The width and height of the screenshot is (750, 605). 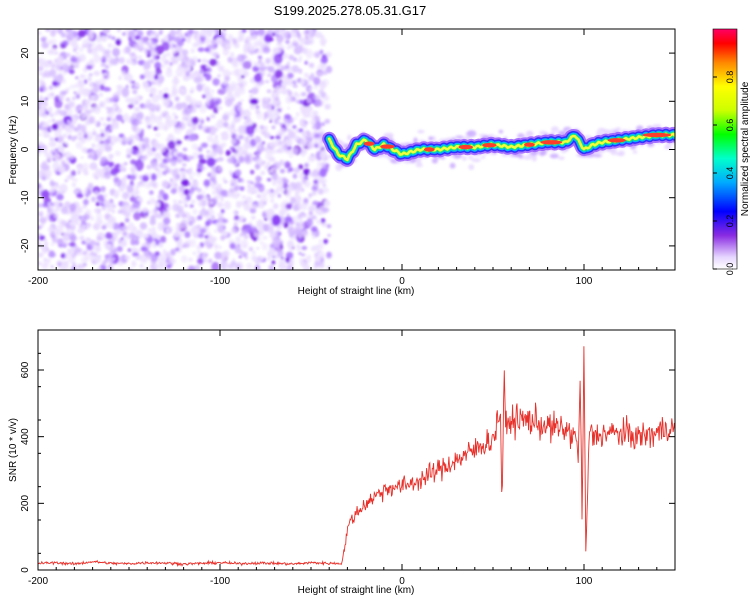 I want to click on ridge-halo-speckle, so click(x=554, y=129).